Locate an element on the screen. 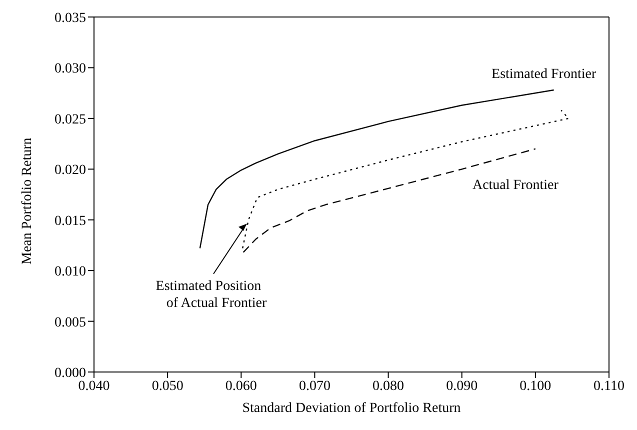 Image resolution: width=637 pixels, height=430 pixels. y-tick-label: 0.020 is located at coordinates (70, 170).